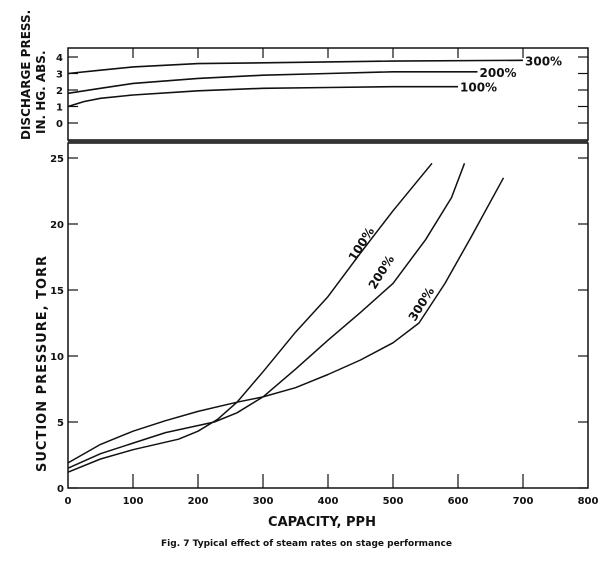 The width and height of the screenshot is (613, 572). I want to click on top-series-label: 200%, so click(498, 73).